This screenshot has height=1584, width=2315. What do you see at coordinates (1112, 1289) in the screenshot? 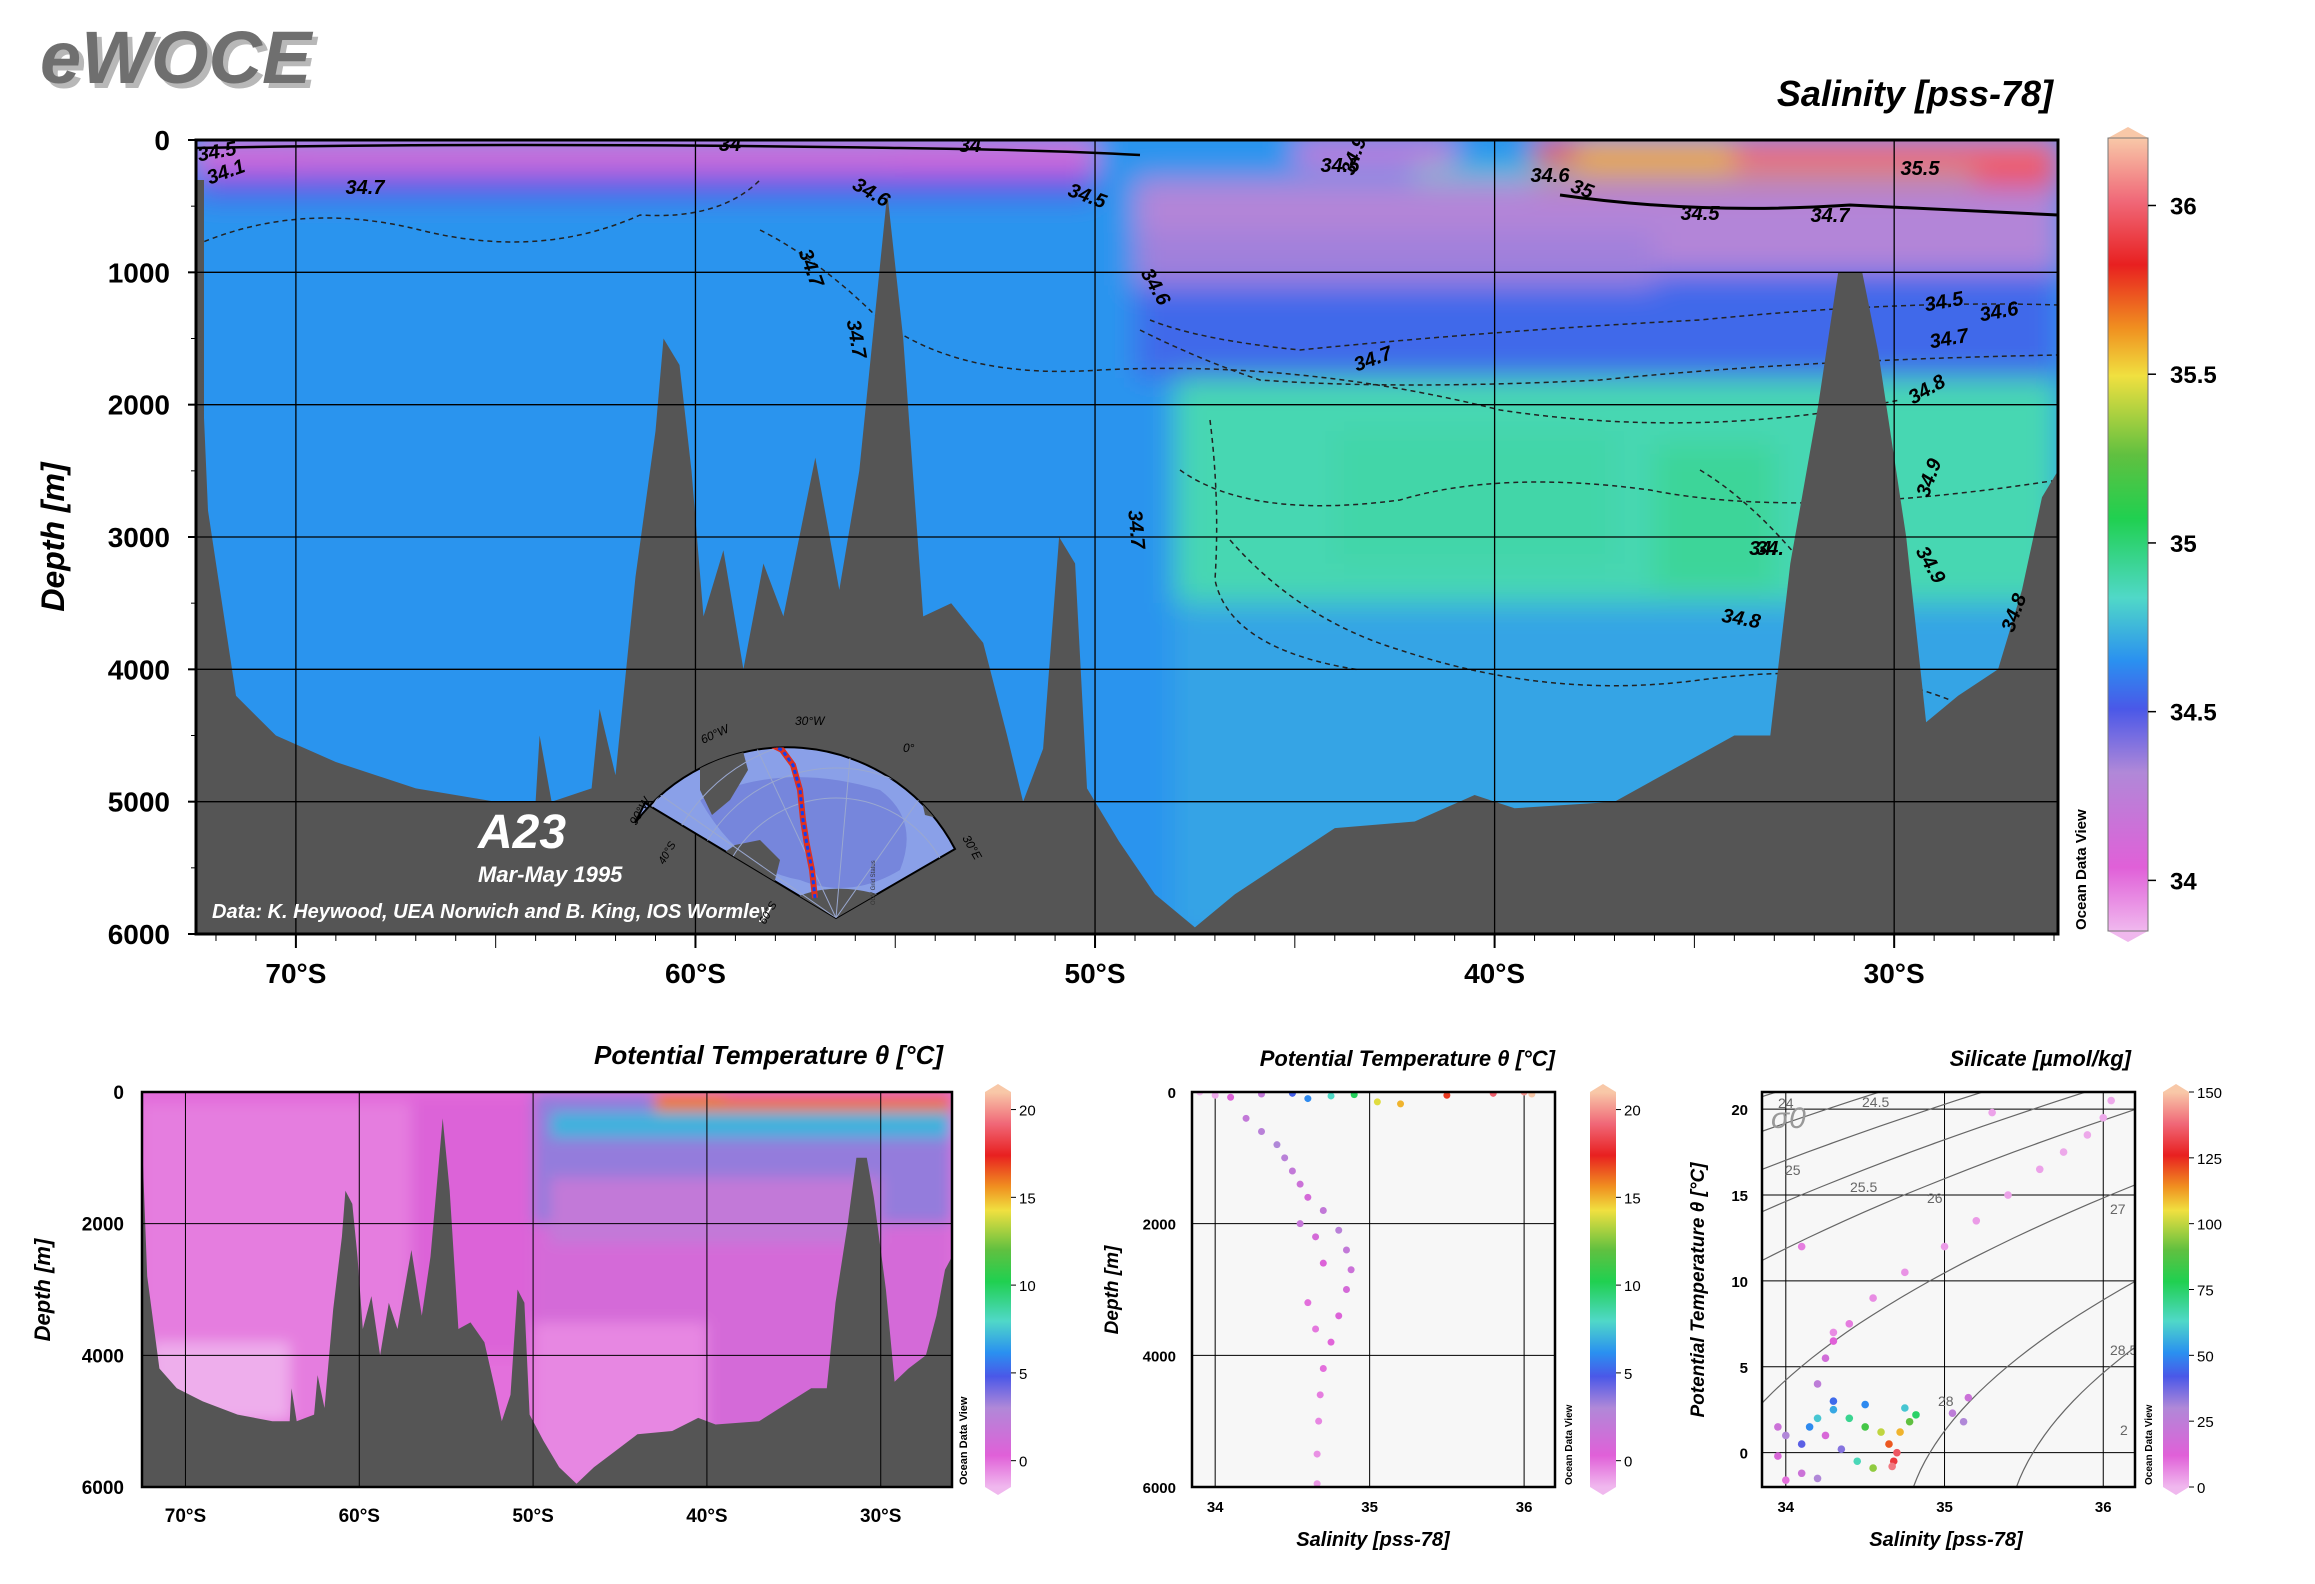
I see `profile-y-label: Depth [m]` at bounding box center [1112, 1289].